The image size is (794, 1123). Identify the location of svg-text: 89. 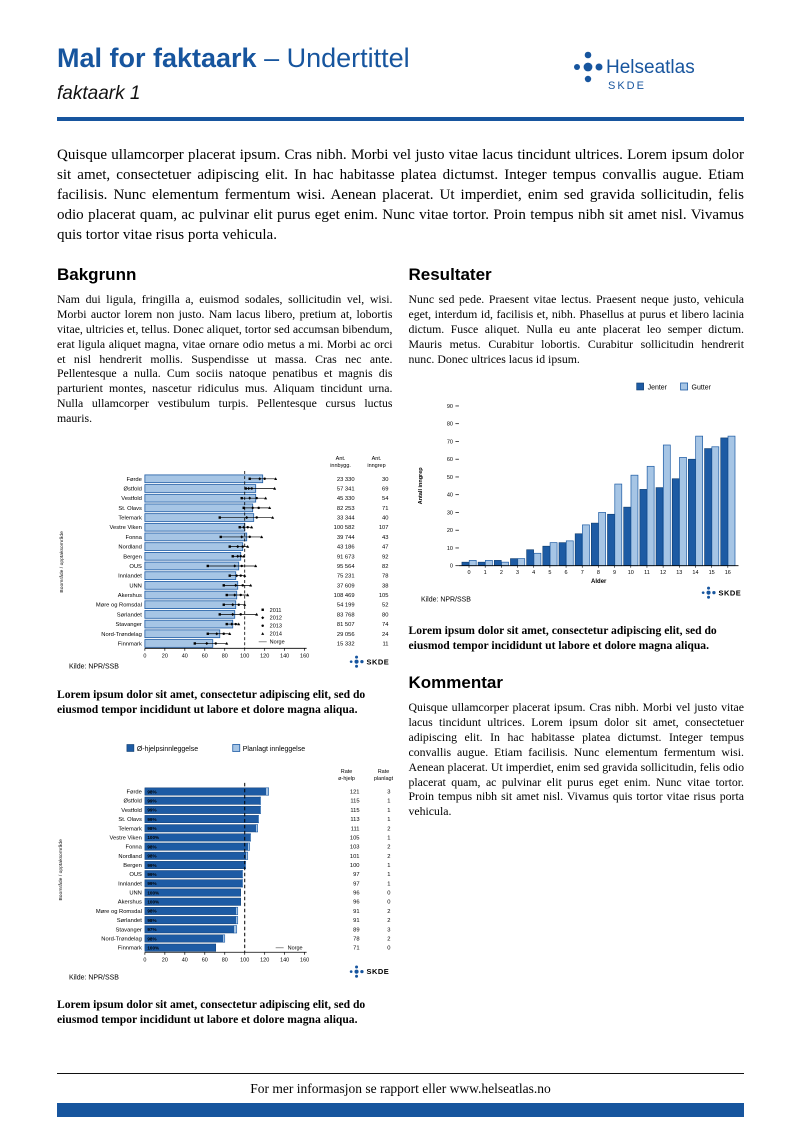
(356, 930).